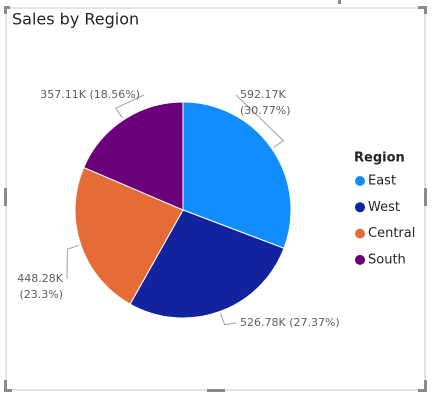 The height and width of the screenshot is (400, 436). Describe the element at coordinates (290, 322) in the screenshot. I see `data-label: 526.78K (27.37%)` at that location.